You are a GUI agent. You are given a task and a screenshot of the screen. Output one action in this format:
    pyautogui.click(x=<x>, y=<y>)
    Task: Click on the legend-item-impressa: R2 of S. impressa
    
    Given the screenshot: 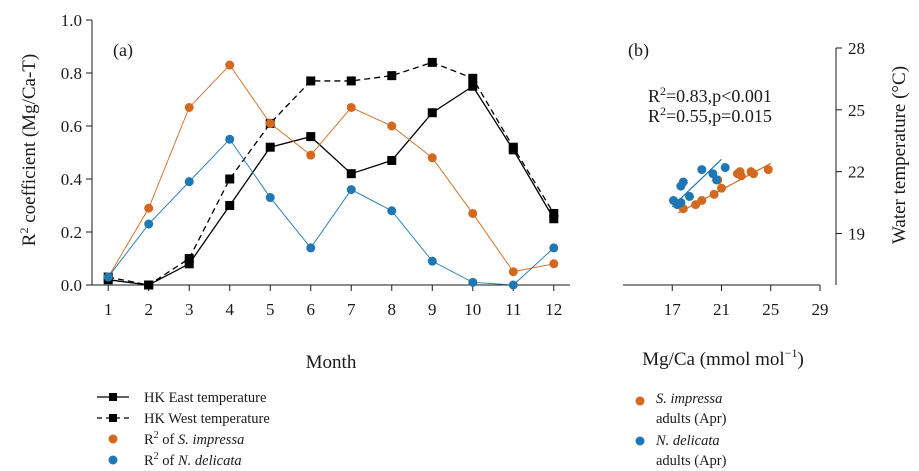 What is the action you would take?
    pyautogui.click(x=176, y=439)
    